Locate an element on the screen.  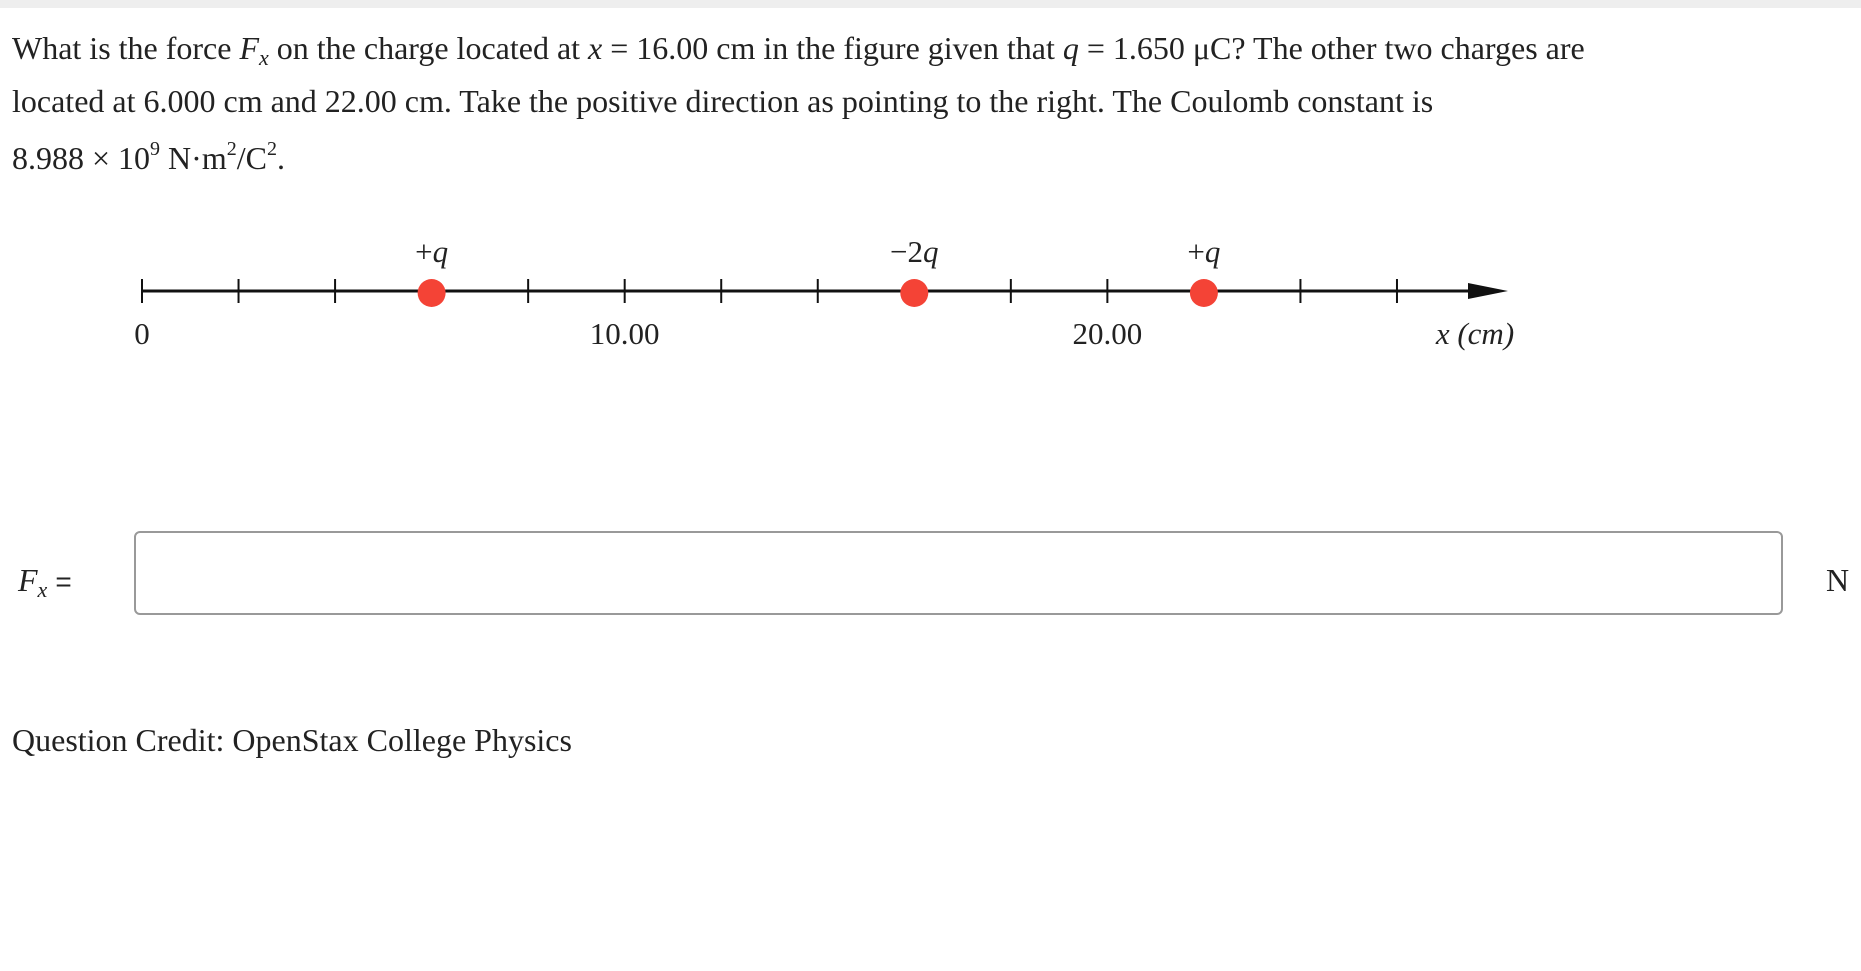
answer-subscript: x is located at coordinates (42, 589).